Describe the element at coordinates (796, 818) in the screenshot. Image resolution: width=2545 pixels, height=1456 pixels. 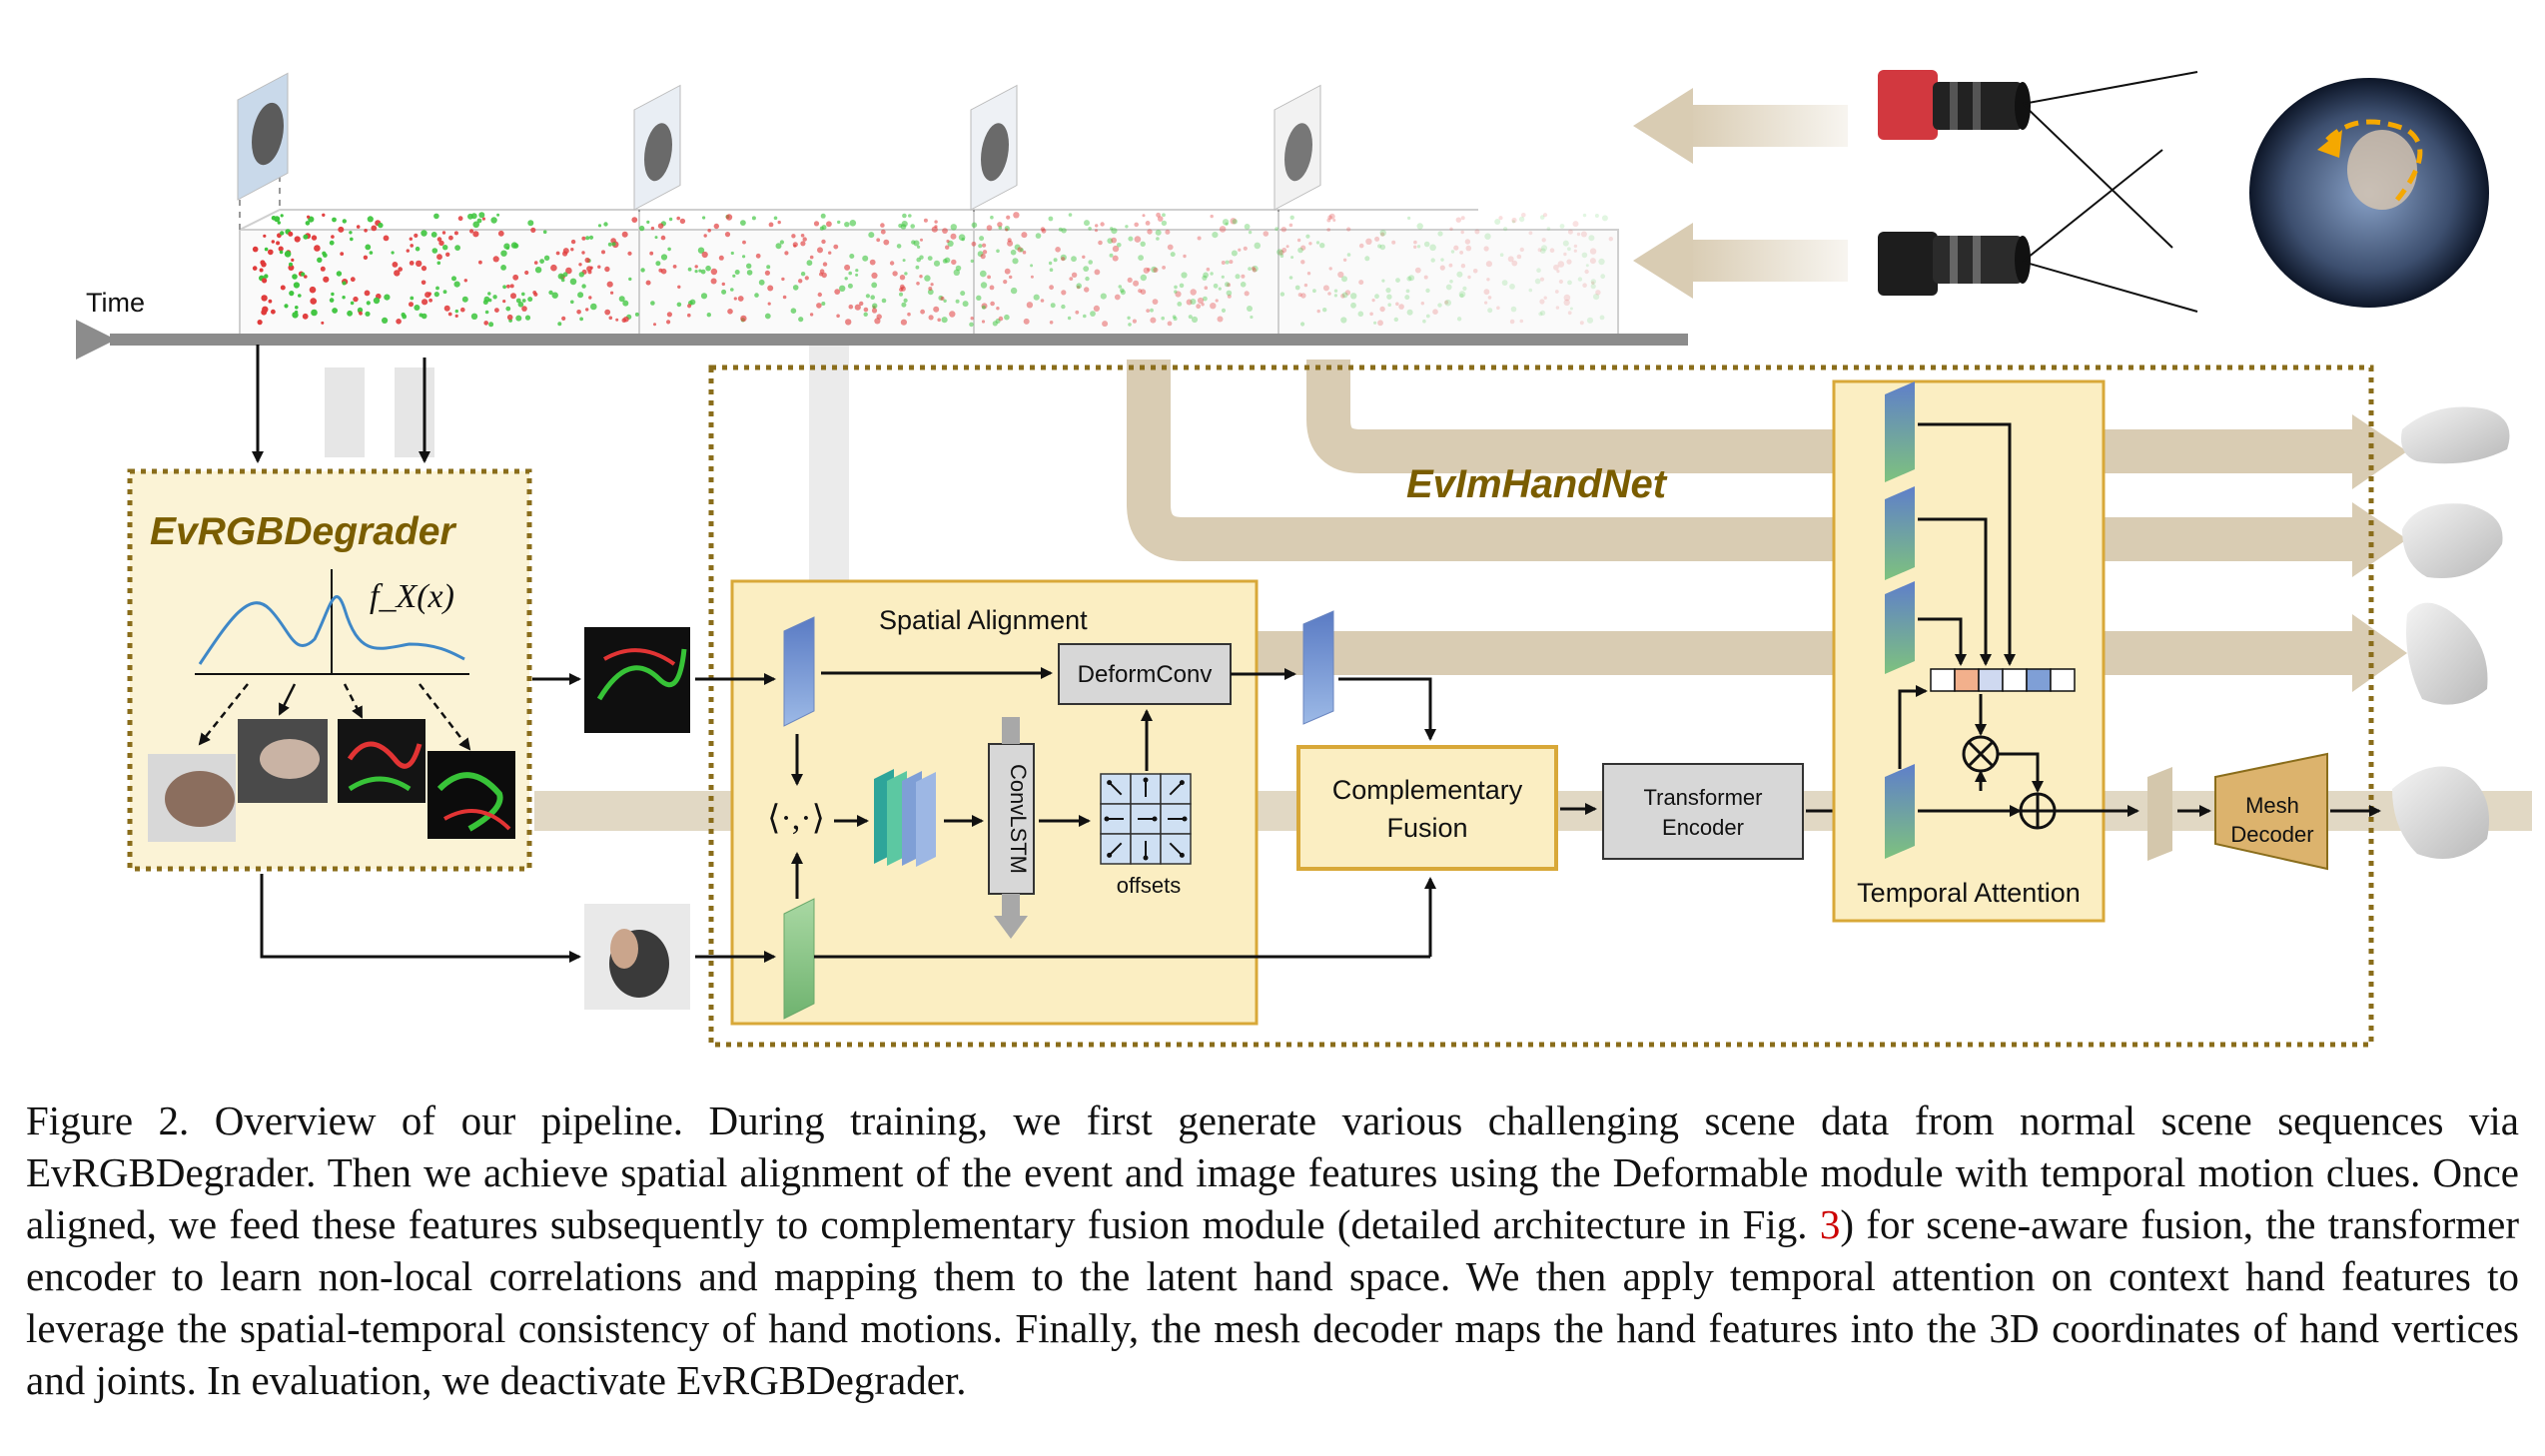
I see `inner-product-symbol: ⟨·,·⟩` at that location.